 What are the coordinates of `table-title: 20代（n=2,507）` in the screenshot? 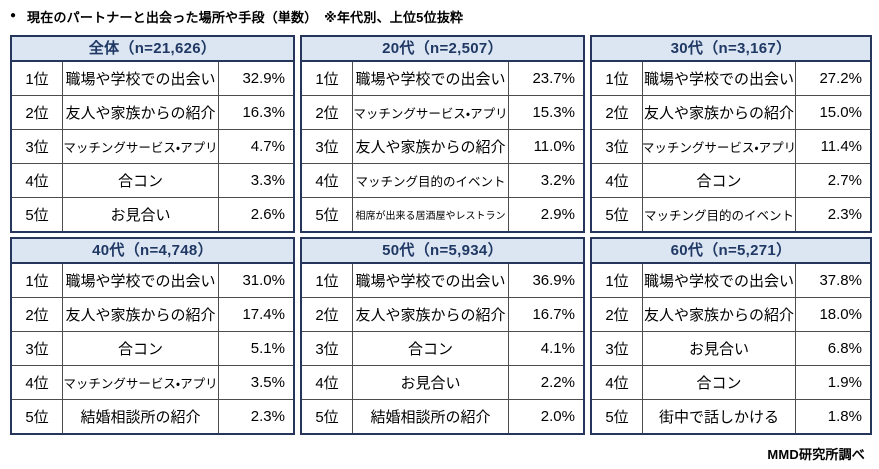 It's located at (442, 49).